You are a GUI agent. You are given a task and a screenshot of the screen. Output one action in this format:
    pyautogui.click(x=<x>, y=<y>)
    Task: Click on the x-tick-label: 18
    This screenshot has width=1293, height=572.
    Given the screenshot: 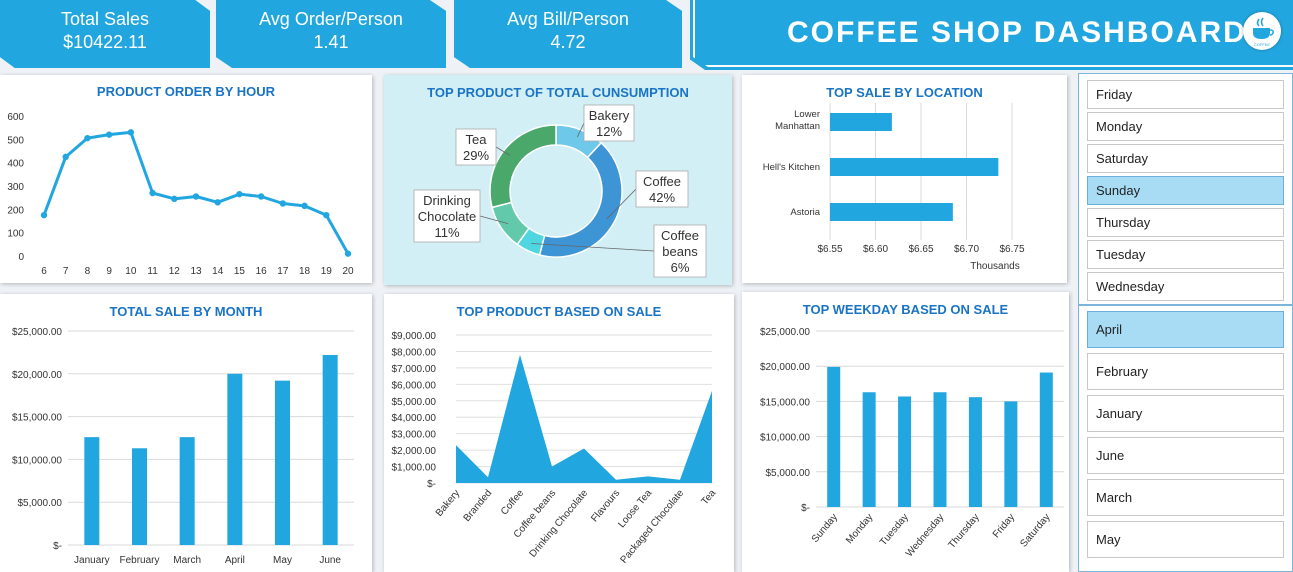 What is the action you would take?
    pyautogui.click(x=305, y=271)
    